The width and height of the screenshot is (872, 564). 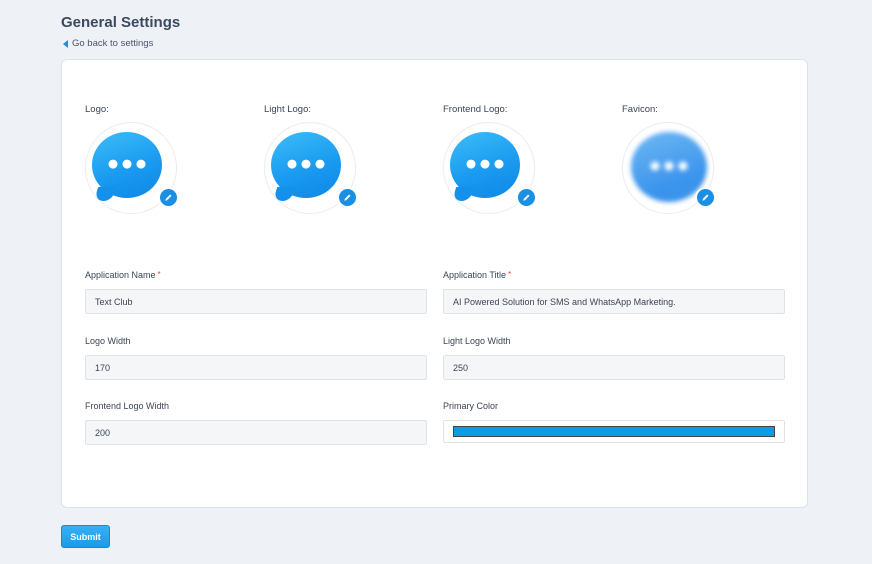 I want to click on frontend-logo-uploader: Frontend Logo:, so click(x=490, y=159).